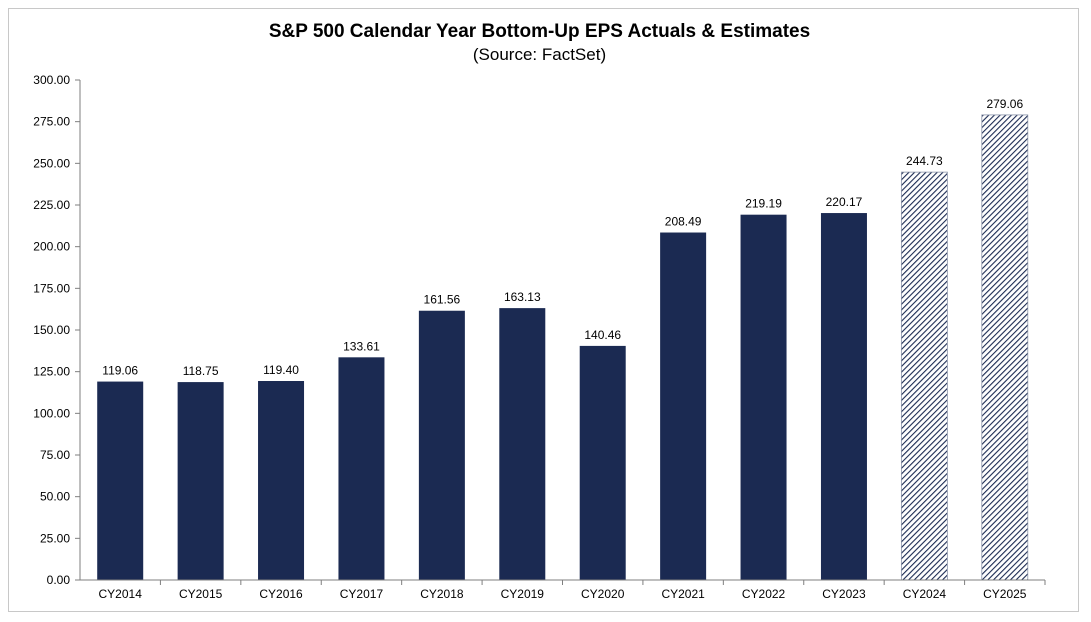  Describe the element at coordinates (55, 538) in the screenshot. I see `y-tick-label: 25.00` at that location.